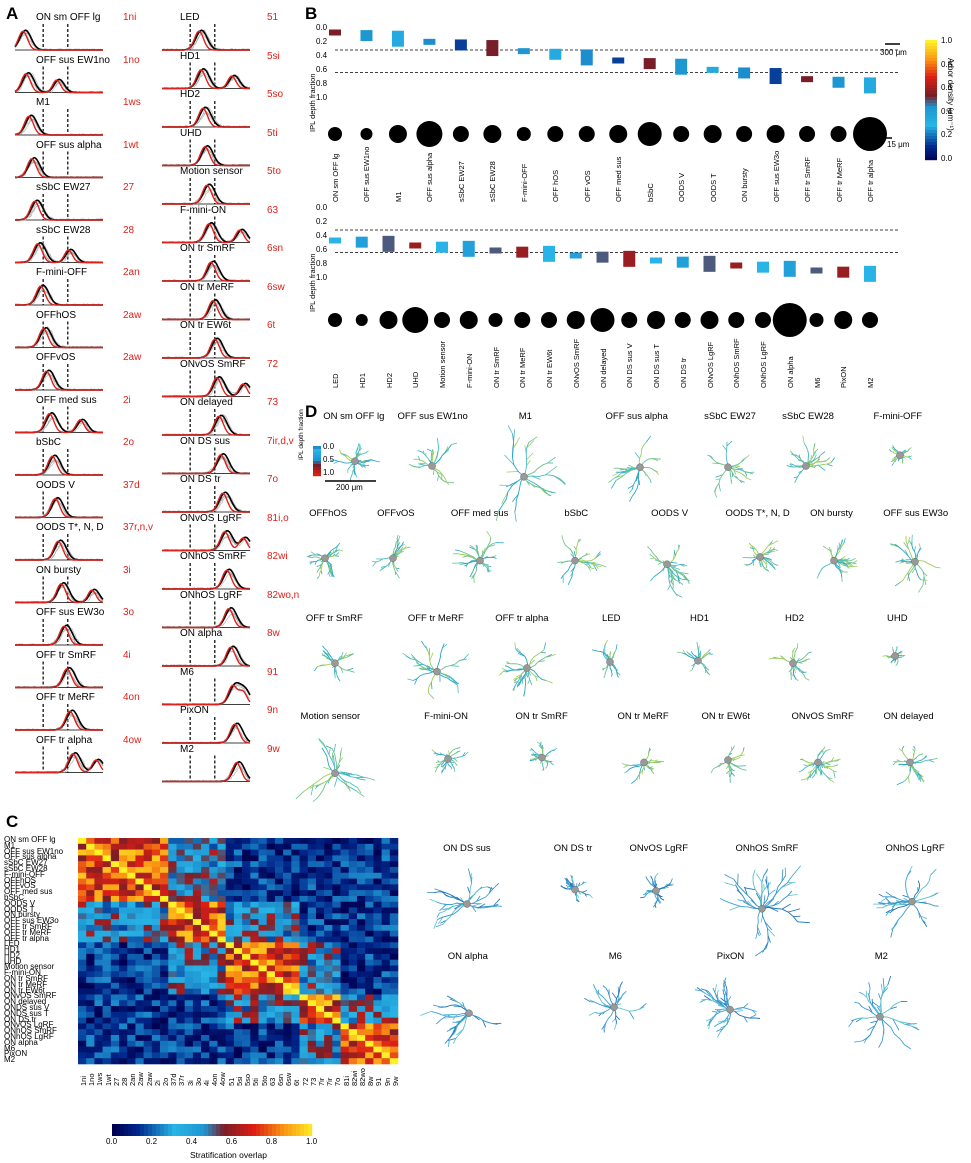 The image size is (971, 1163). What do you see at coordinates (24, 990) in the screenshot?
I see `heatmap-row-label: ON tr EW6t` at bounding box center [24, 990].